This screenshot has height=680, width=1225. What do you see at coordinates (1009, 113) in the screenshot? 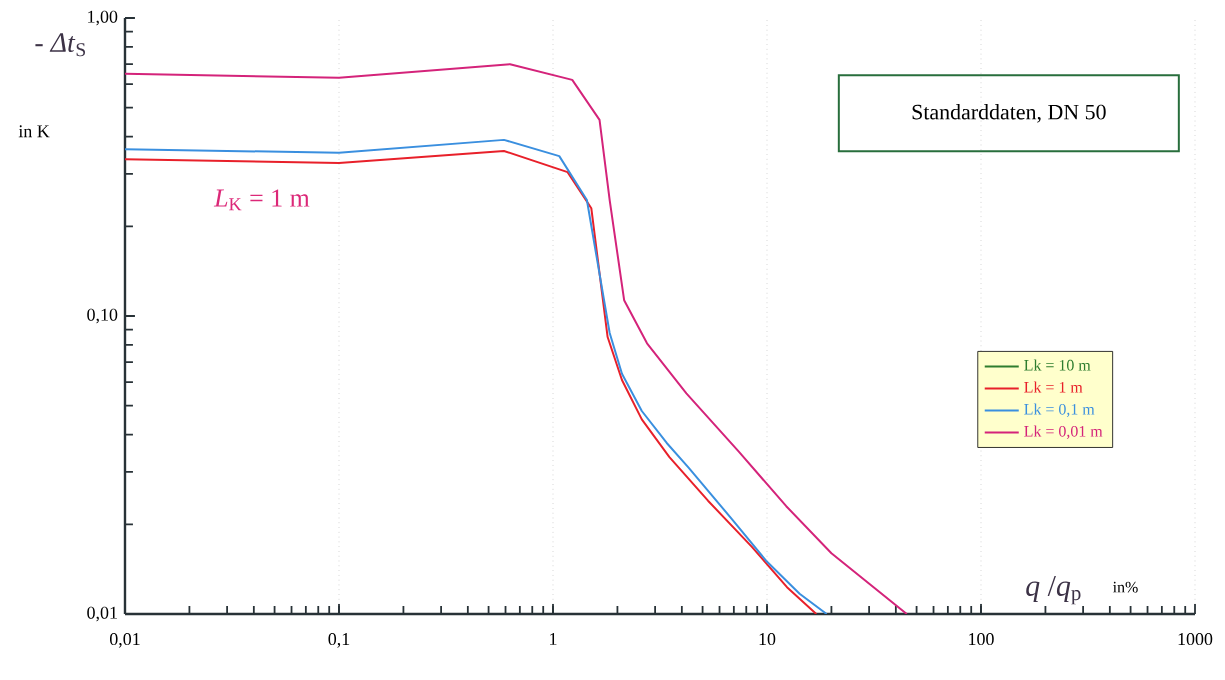
I see `annotation: Standarddaten, DN 50` at bounding box center [1009, 113].